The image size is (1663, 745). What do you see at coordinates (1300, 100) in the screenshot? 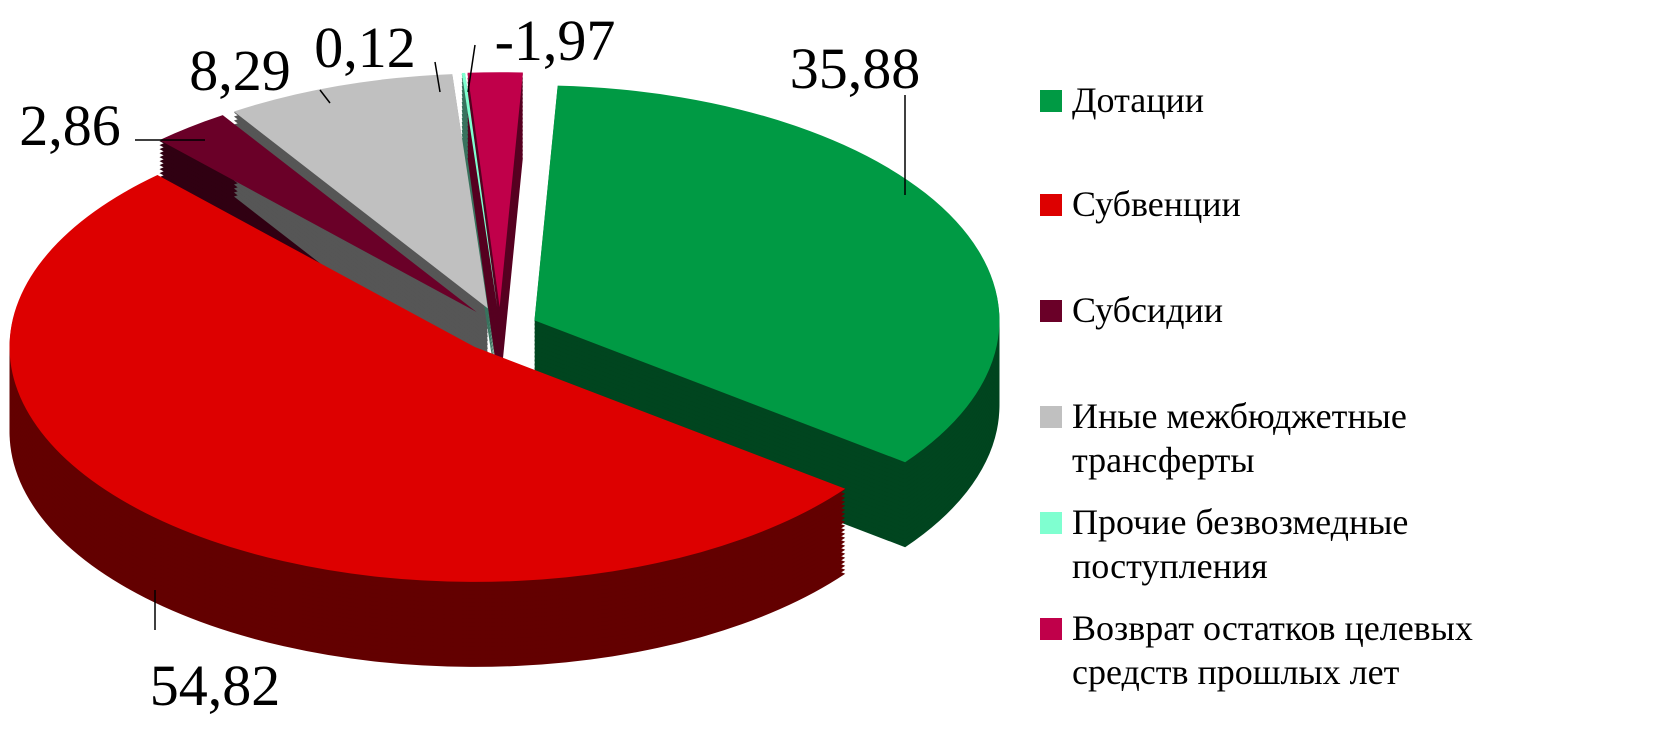
I see `legend-item: Дотации` at bounding box center [1300, 100].